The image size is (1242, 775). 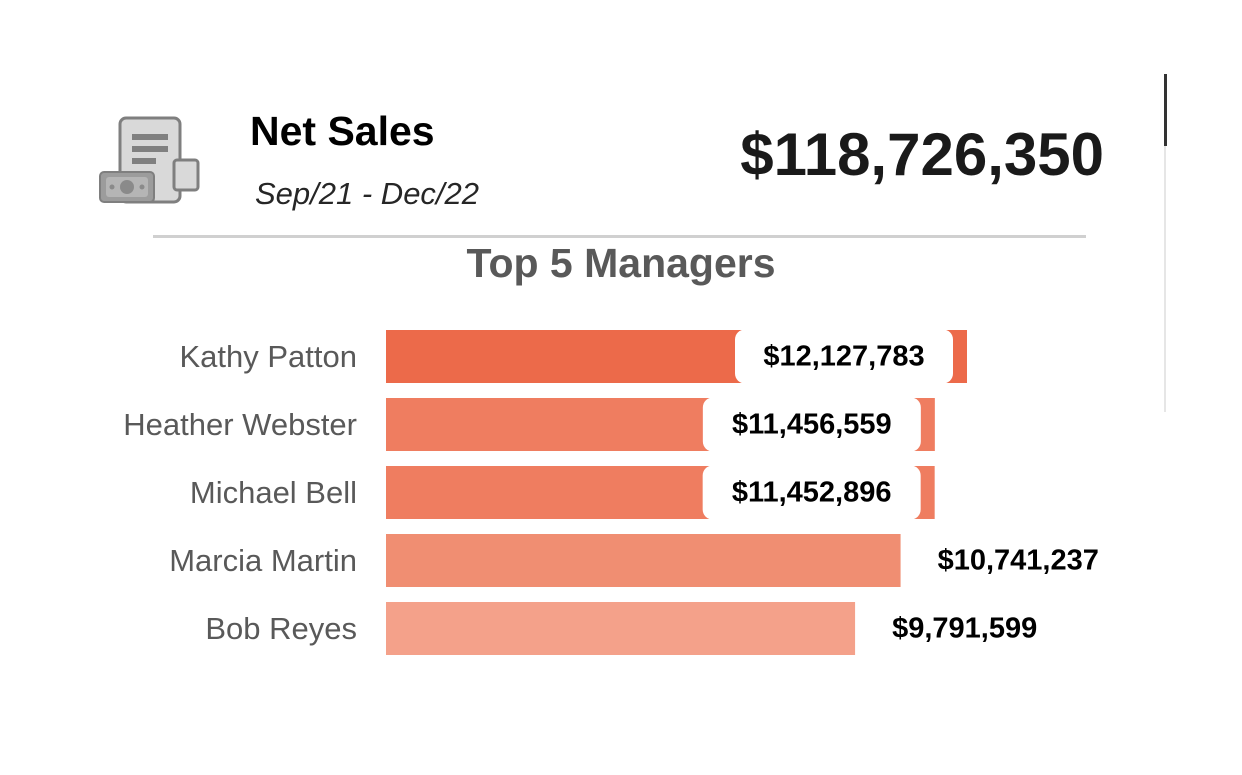 What do you see at coordinates (1165, 110) in the screenshot?
I see `scrollbar-thumb` at bounding box center [1165, 110].